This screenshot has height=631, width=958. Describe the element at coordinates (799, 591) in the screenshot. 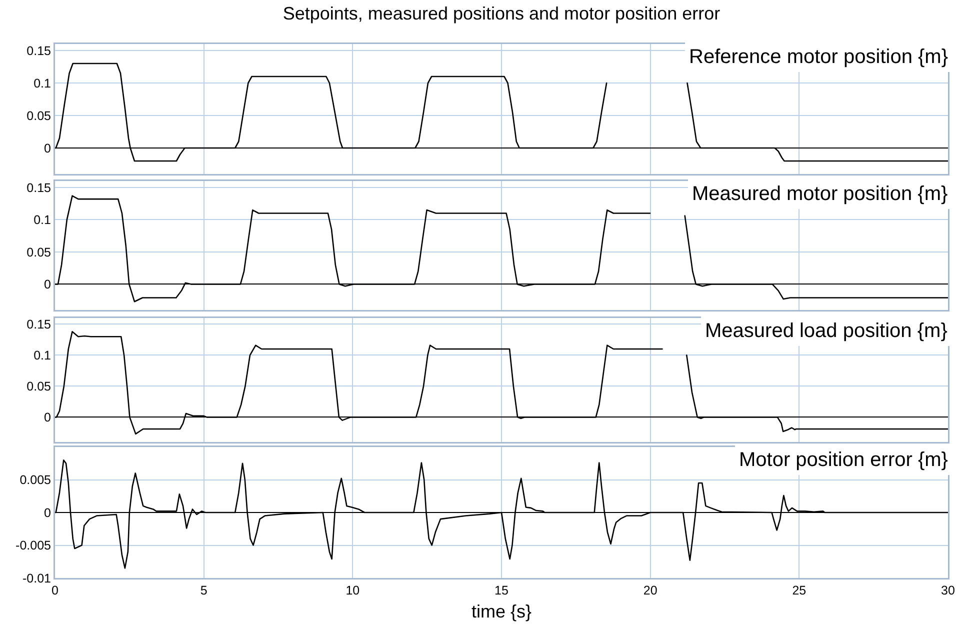

I see `x-tick-label: 25` at that location.